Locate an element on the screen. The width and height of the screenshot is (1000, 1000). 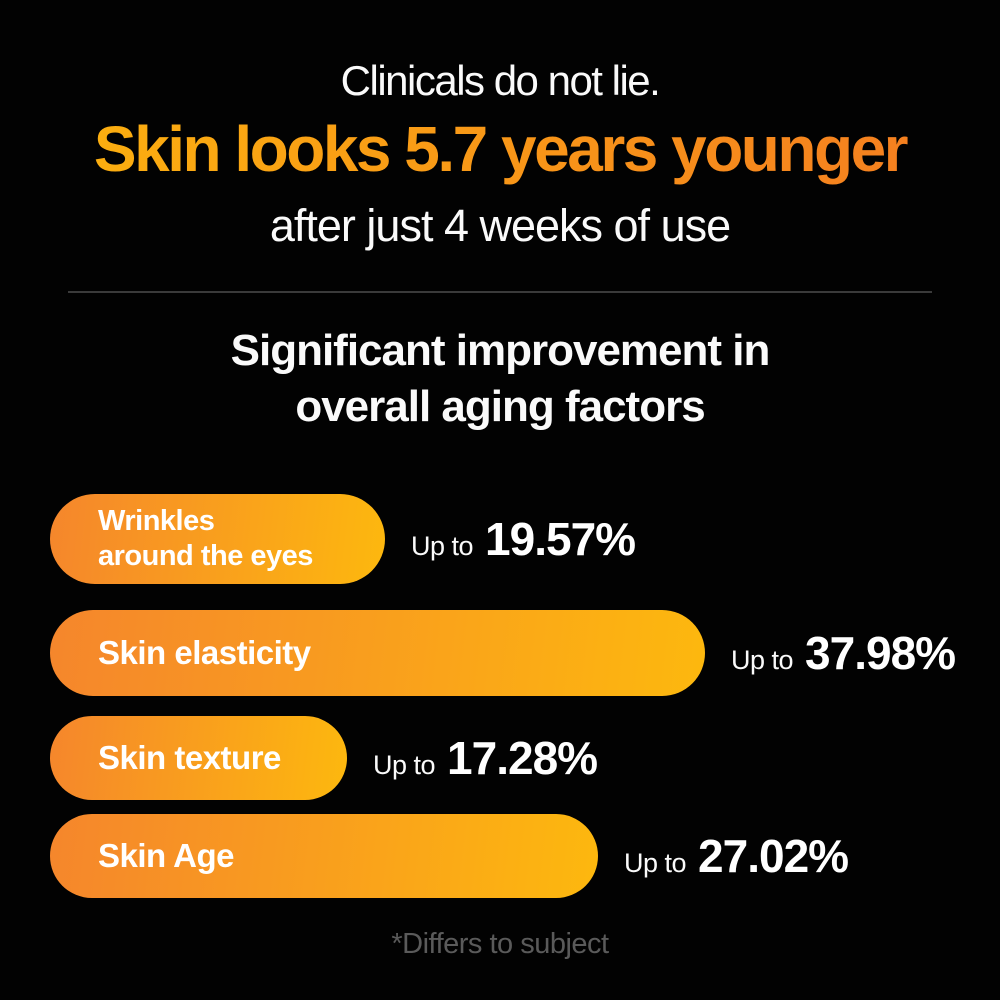
section-title-line2: overall aging factors is located at coordinates (500, 406).